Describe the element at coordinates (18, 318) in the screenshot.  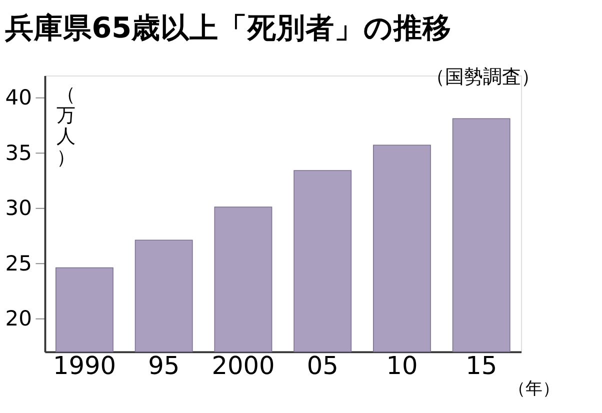
I see `y-tick-label: 20` at that location.